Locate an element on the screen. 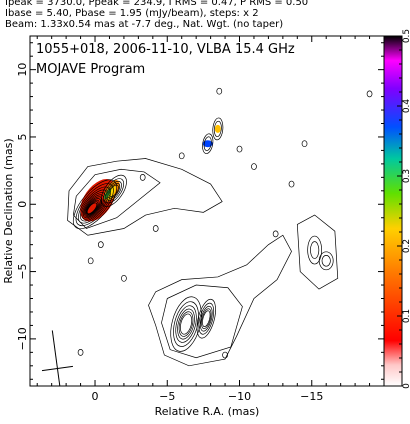 The image size is (410, 424). x-tick-label: −15 is located at coordinates (311, 396).